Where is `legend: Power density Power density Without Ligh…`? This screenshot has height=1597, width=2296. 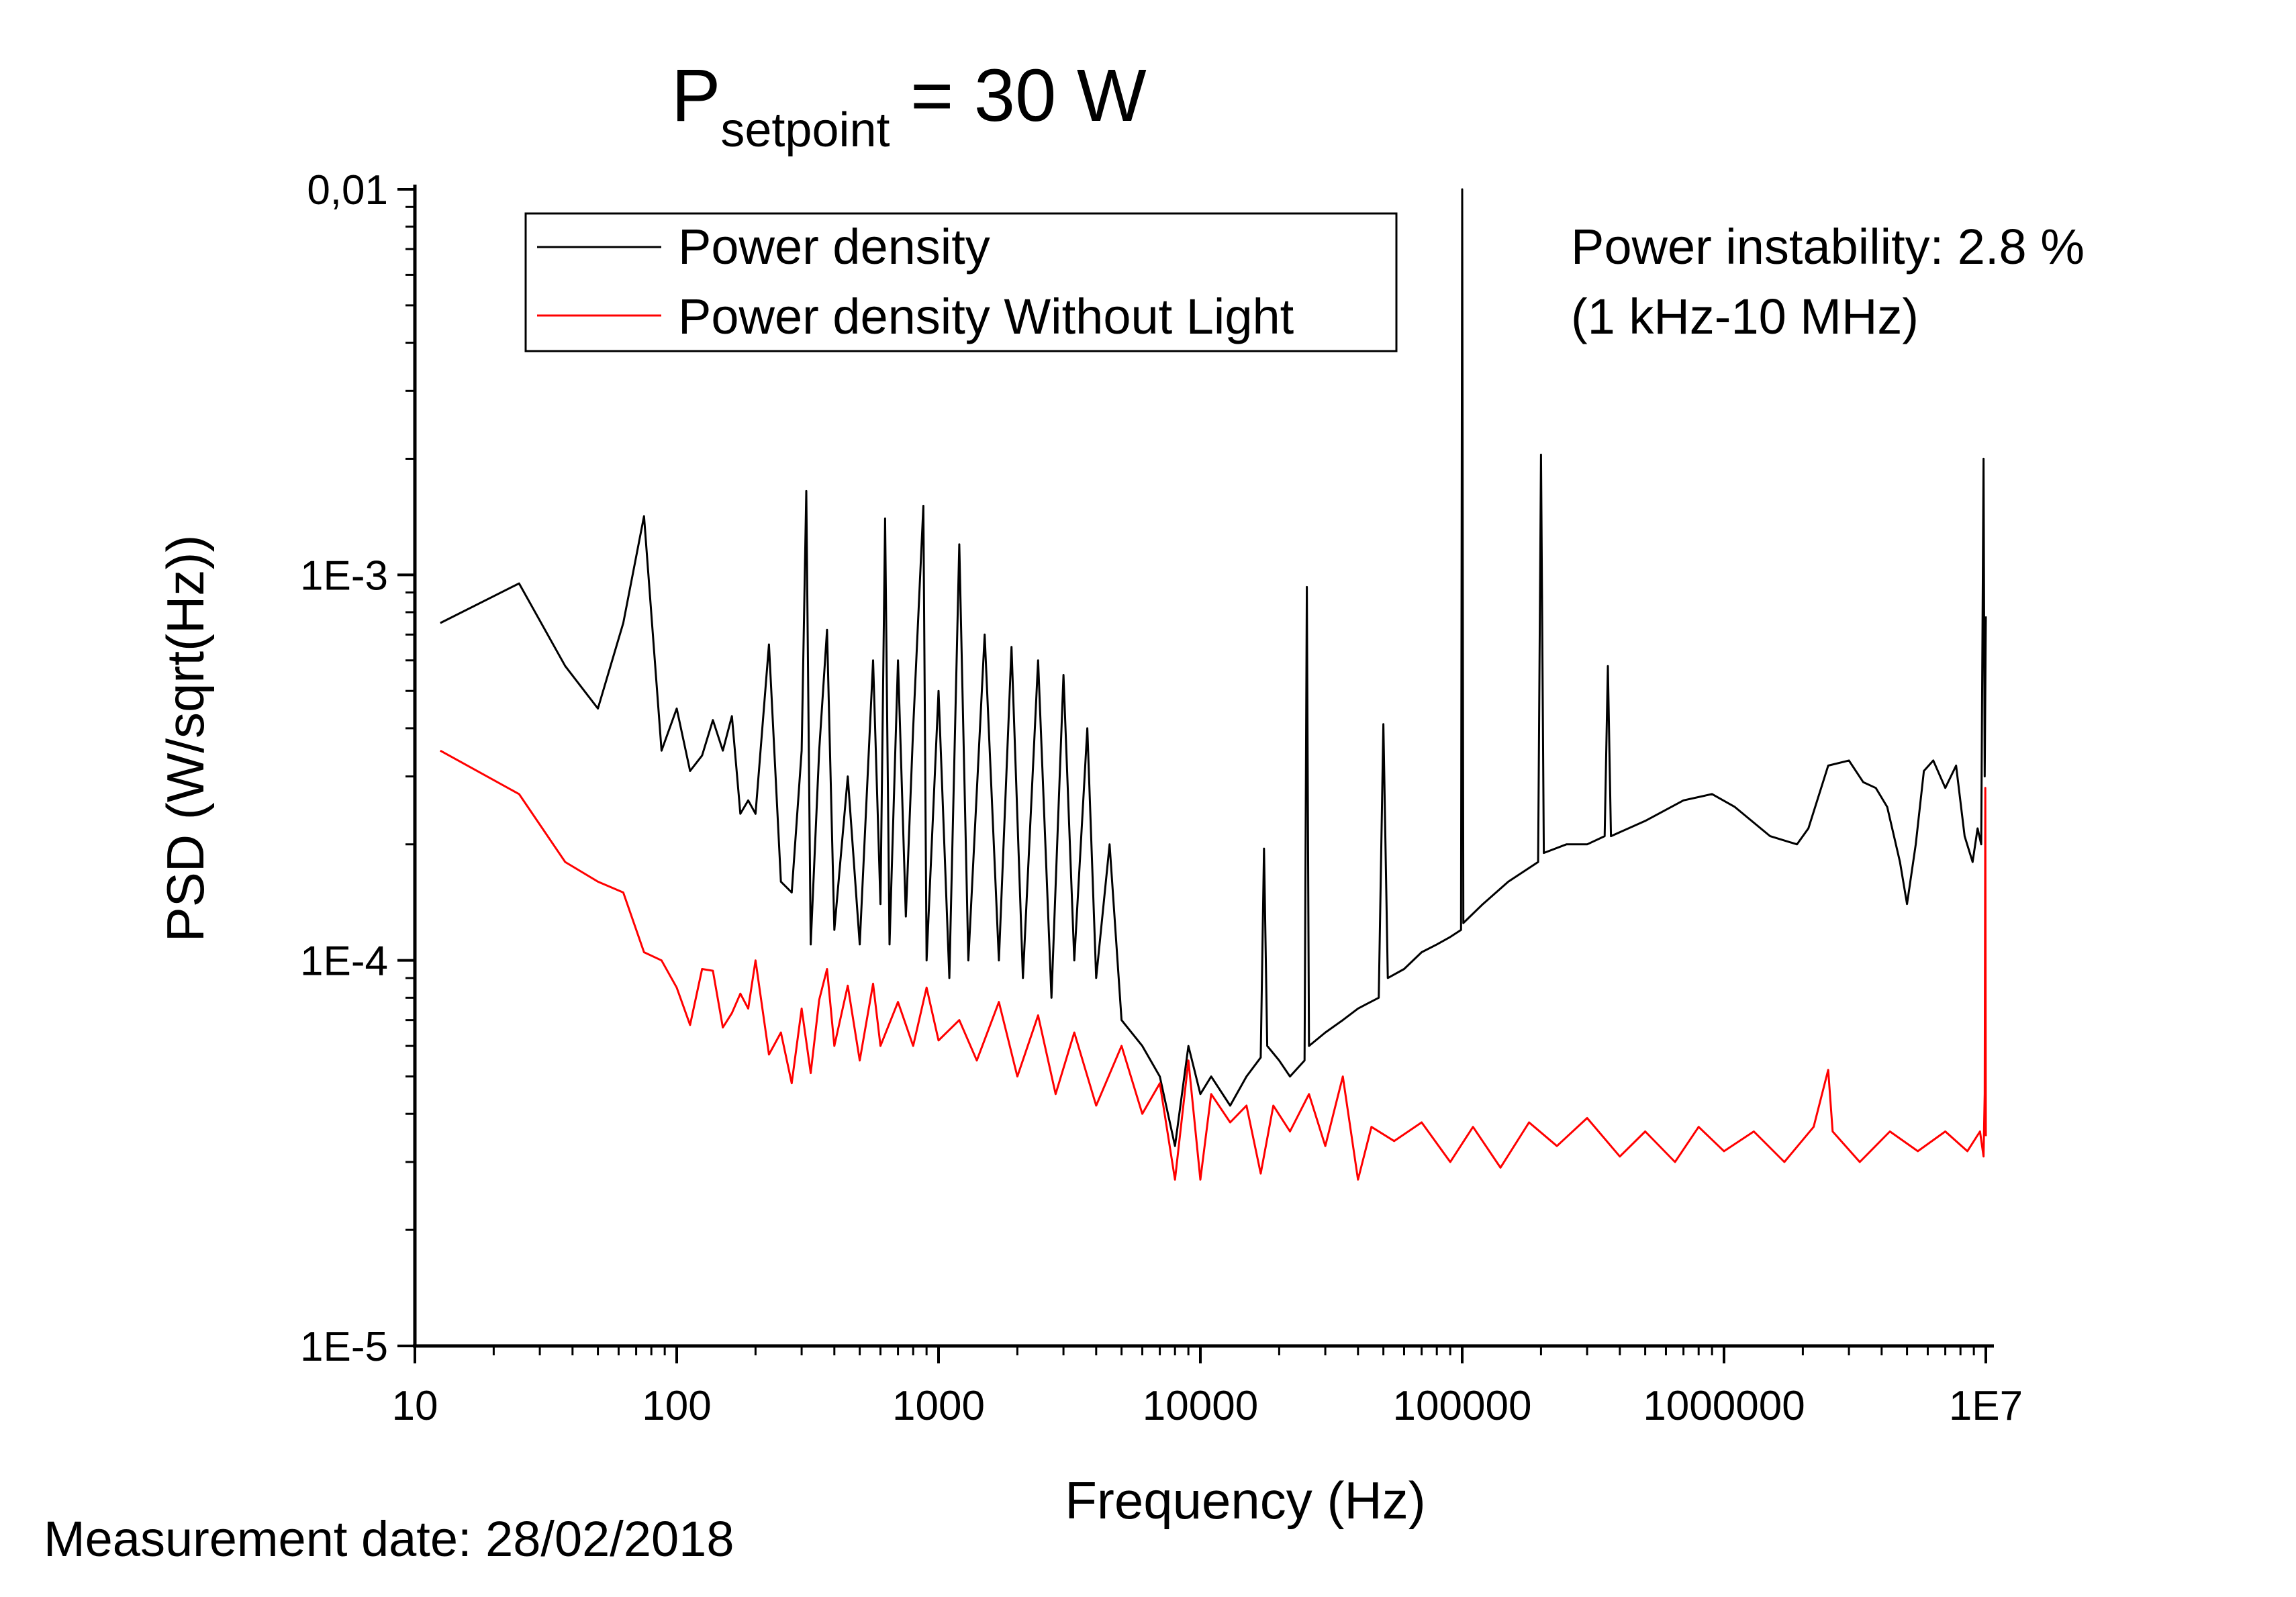
legend: Power density Power density Without Ligh… is located at coordinates (961, 282).